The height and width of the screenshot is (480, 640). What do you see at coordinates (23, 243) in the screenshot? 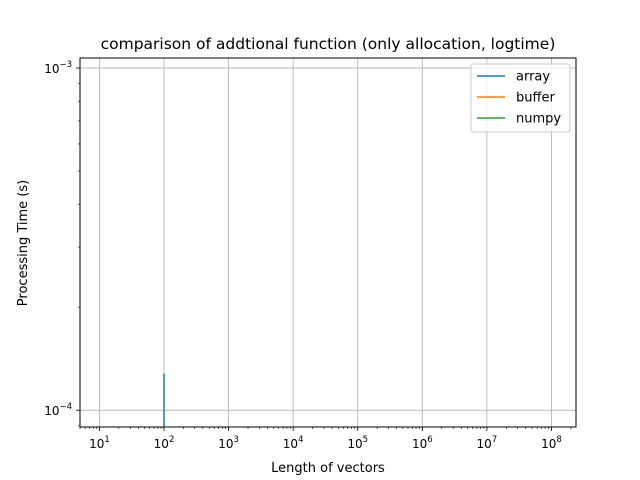
I see `y-axis-label: Processing Time (s)` at bounding box center [23, 243].